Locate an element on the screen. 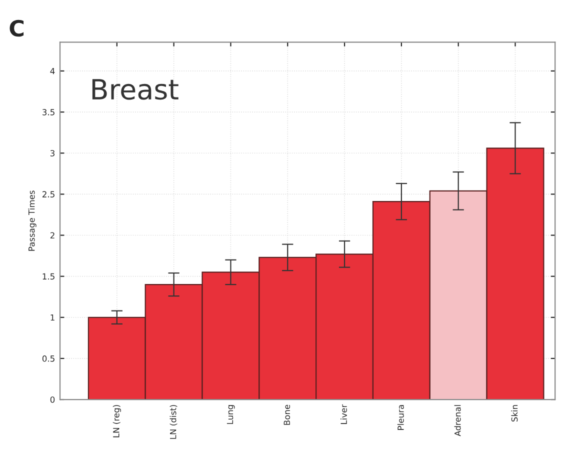 The width and height of the screenshot is (577, 454). x-tick-label: Liver is located at coordinates (343, 414).